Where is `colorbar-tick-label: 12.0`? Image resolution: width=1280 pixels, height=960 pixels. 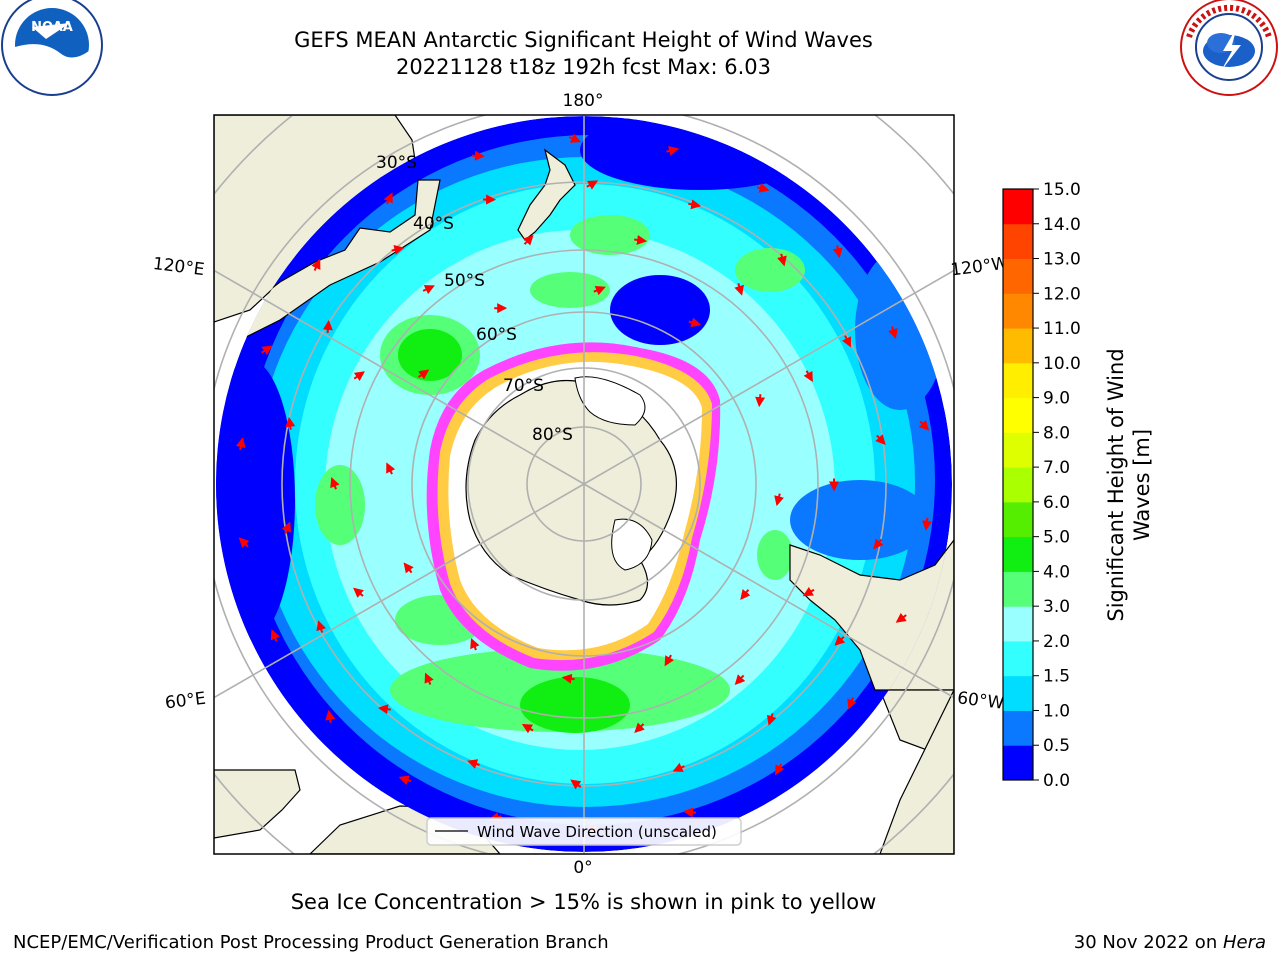 colorbar-tick-label: 12.0 is located at coordinates (1062, 294).